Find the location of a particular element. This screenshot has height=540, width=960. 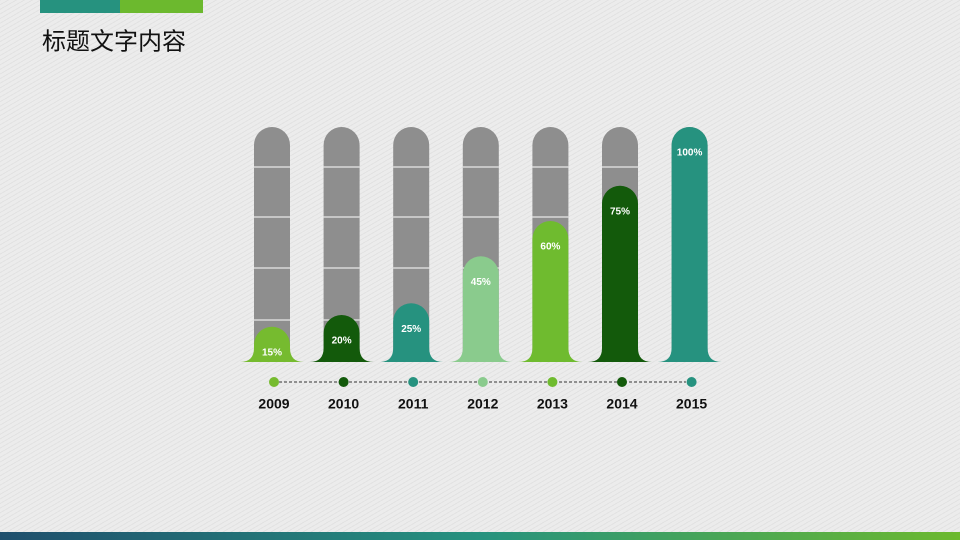

x-tick-label: 2011 is located at coordinates (413, 404).